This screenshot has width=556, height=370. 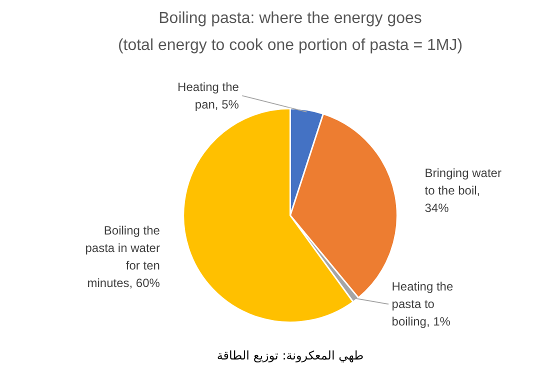 I want to click on slice-label: Heating the pasta to boiling, 1%, so click(x=423, y=304).